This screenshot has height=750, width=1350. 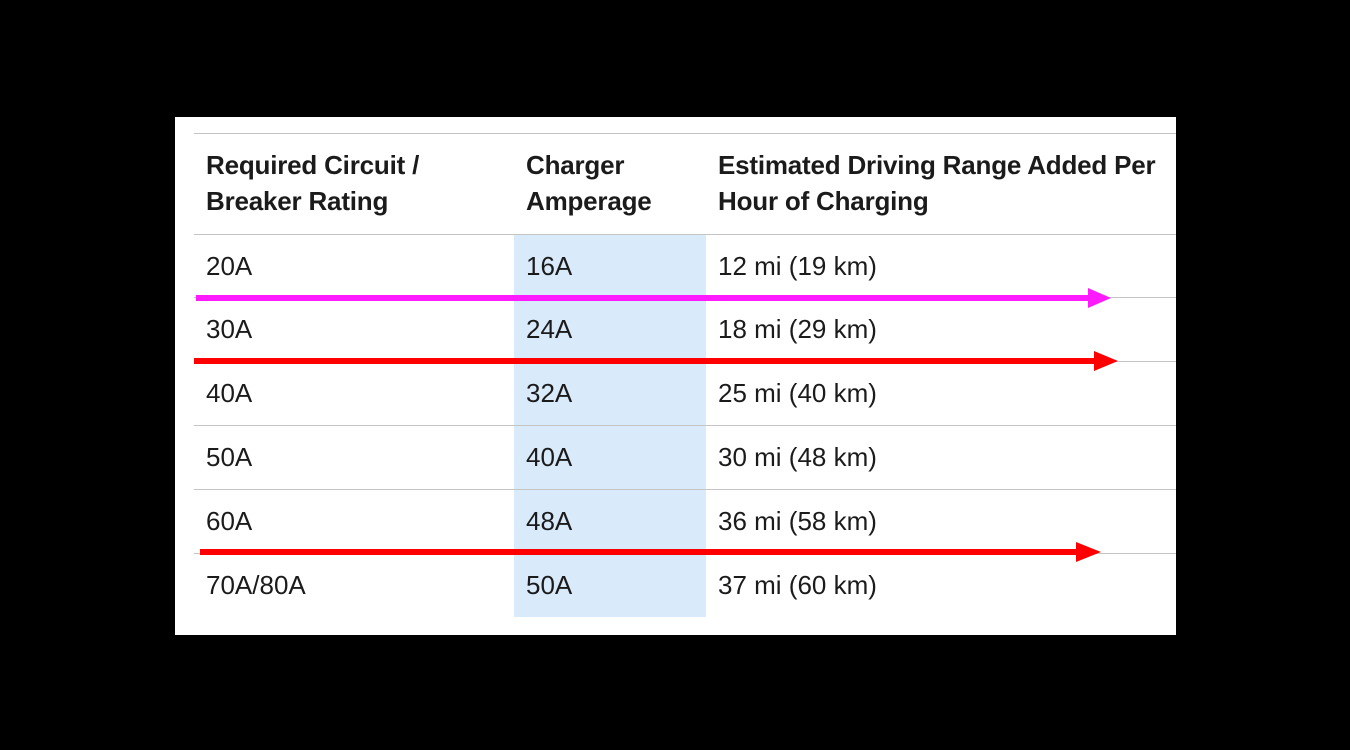 What do you see at coordinates (256, 585) in the screenshot?
I see `cell-breaker-rating: 70A/80A` at bounding box center [256, 585].